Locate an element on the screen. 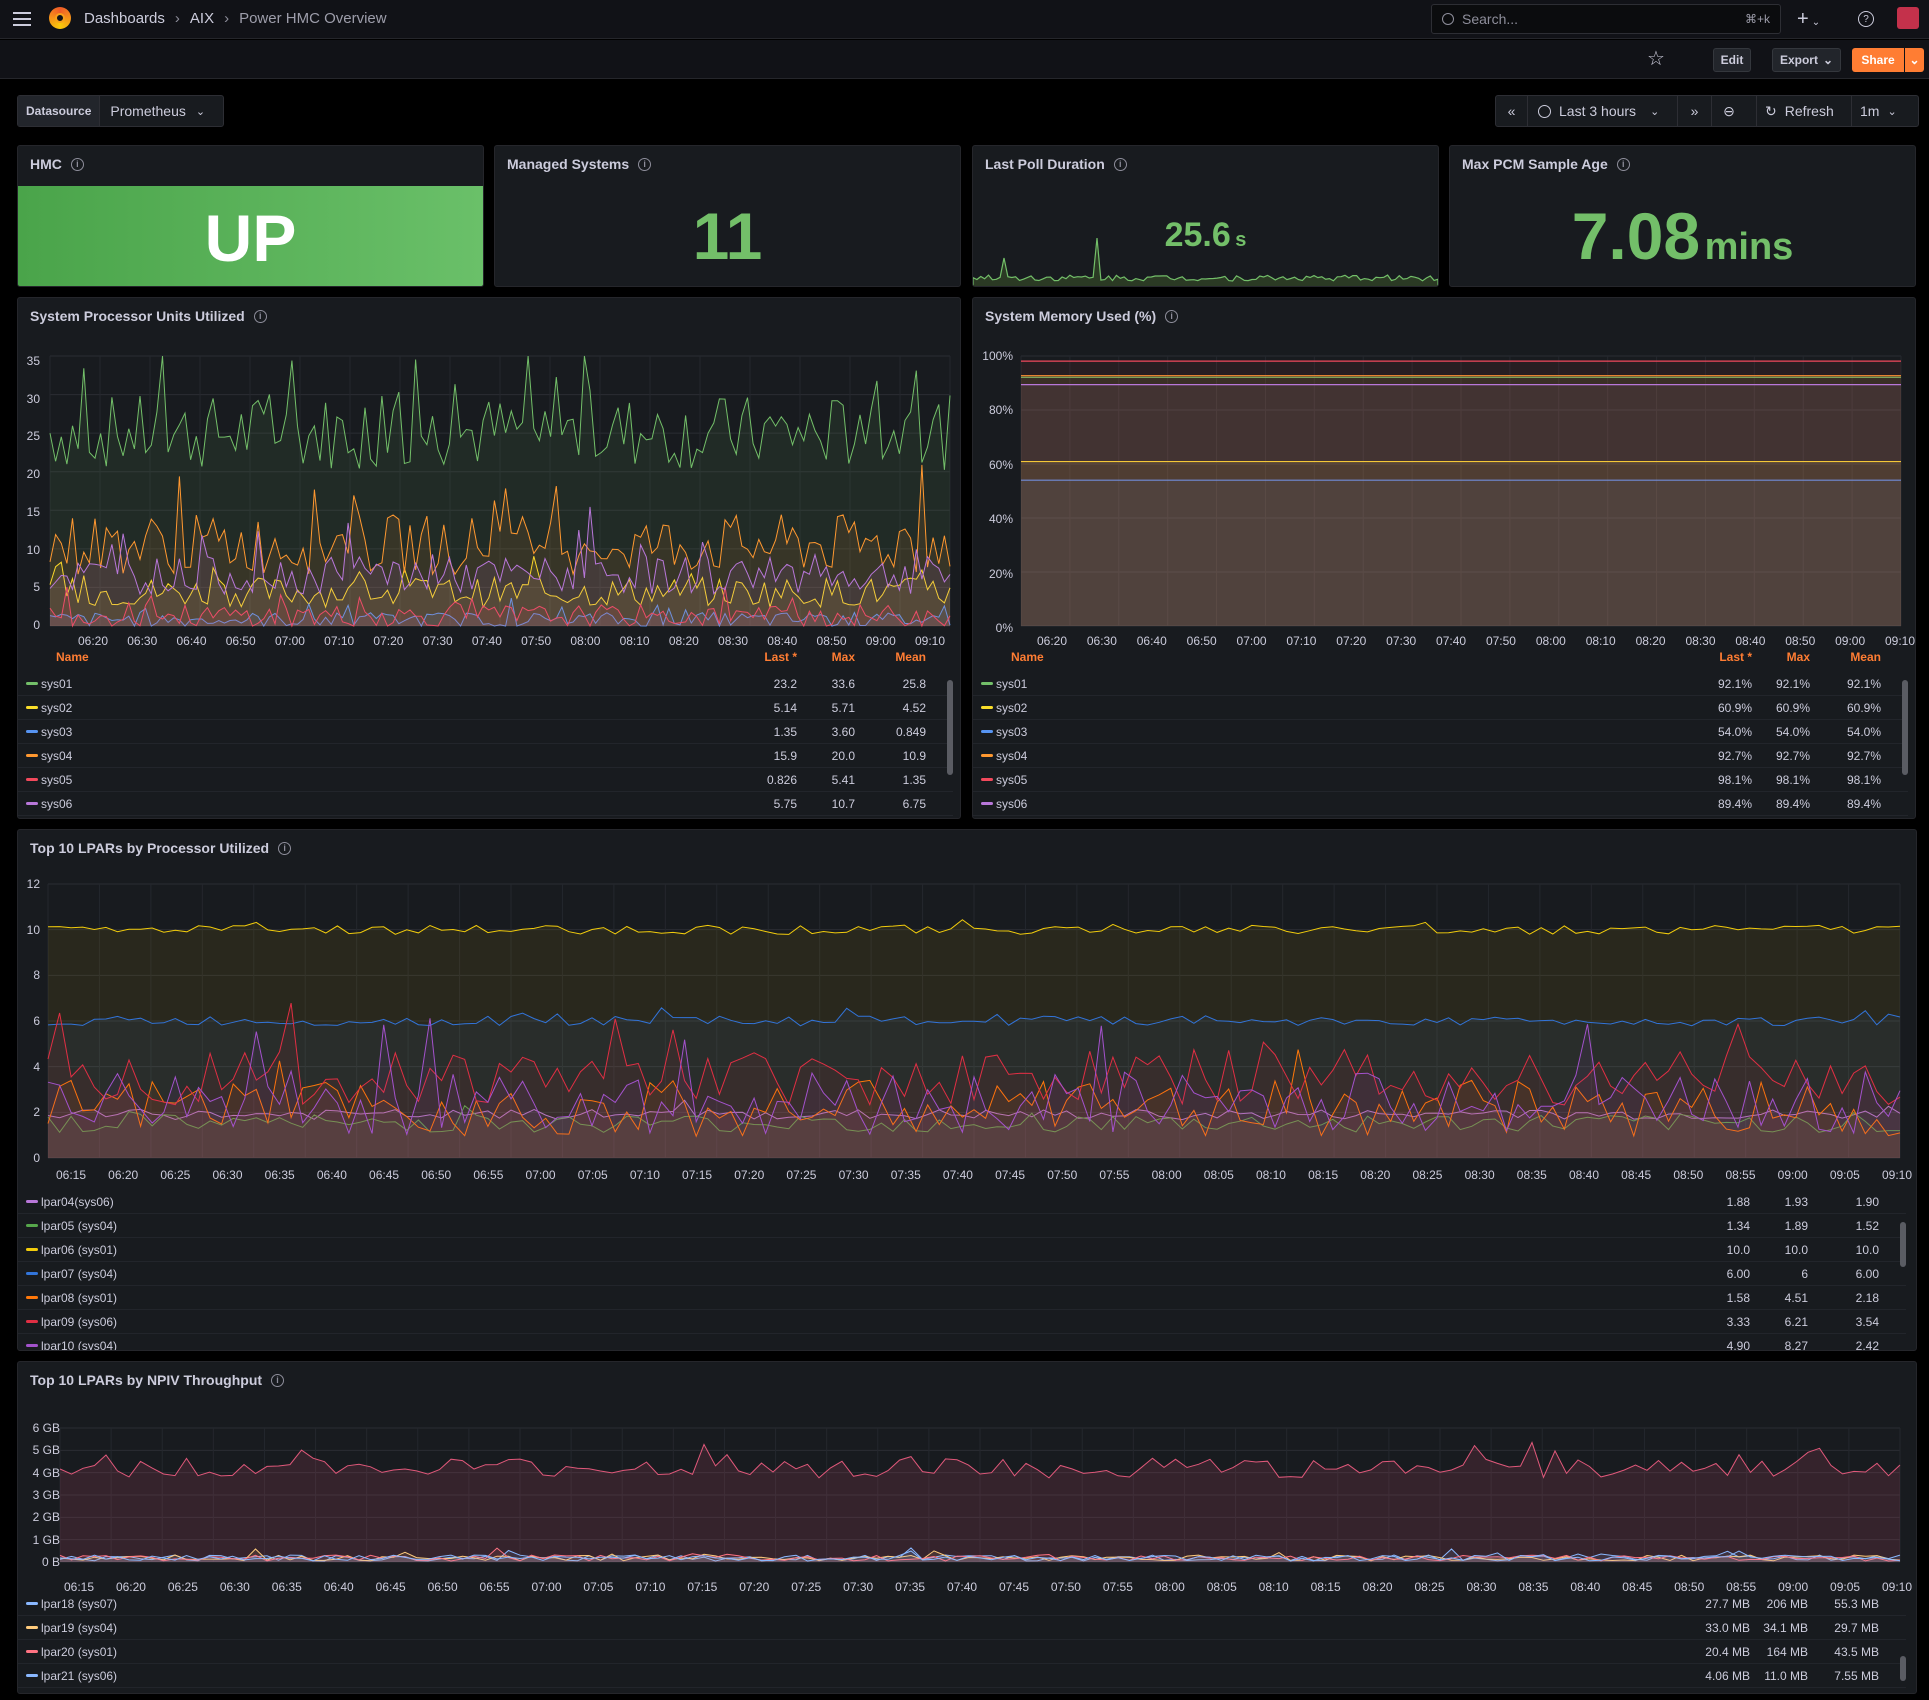  panel-managed-systems: Managed Systems i 11 is located at coordinates (727, 216).